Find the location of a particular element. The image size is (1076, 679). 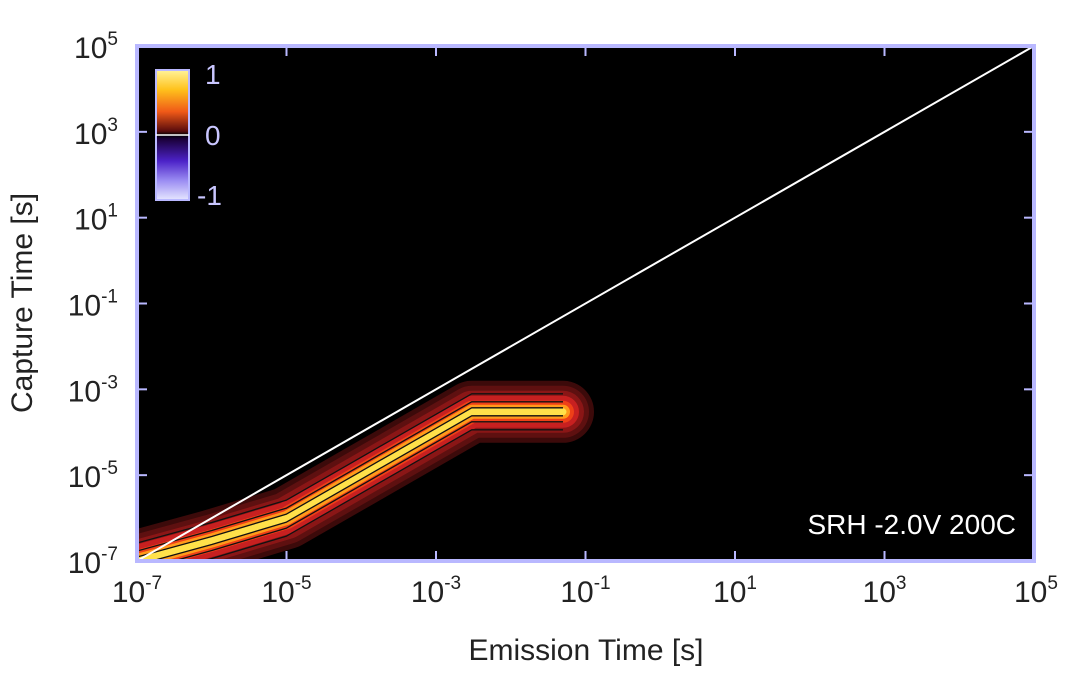

y-tick-label-2: 10⁻³ is located at coordinates (93, 390).